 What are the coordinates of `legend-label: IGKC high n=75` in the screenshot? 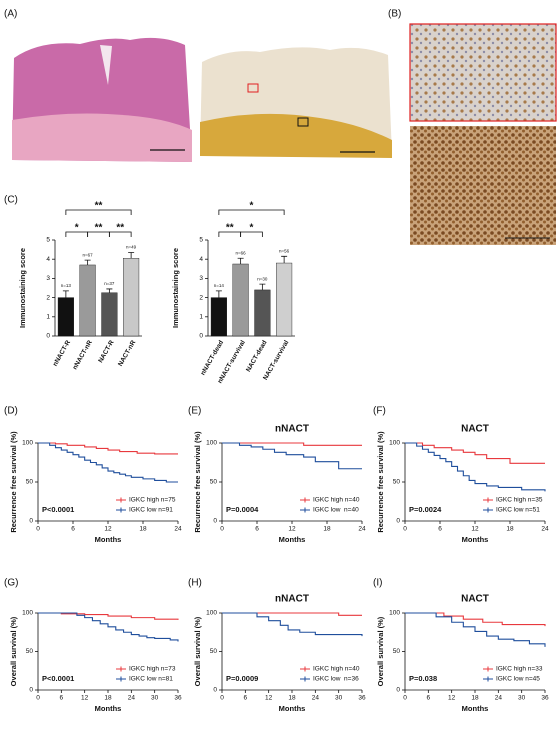 It's located at (152, 500).